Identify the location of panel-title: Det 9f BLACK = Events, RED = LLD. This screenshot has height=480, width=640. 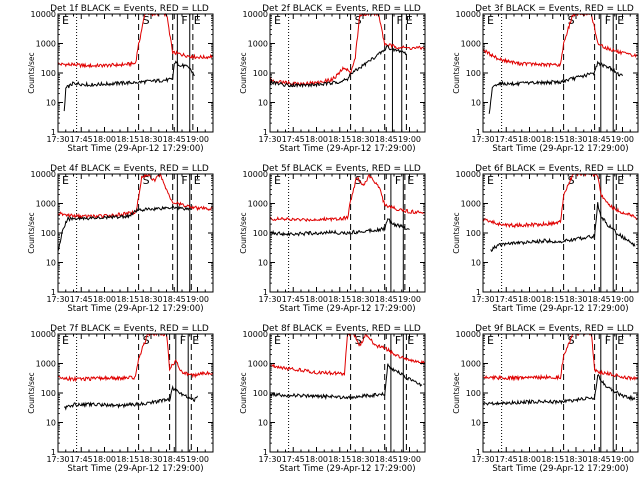
(554, 329).